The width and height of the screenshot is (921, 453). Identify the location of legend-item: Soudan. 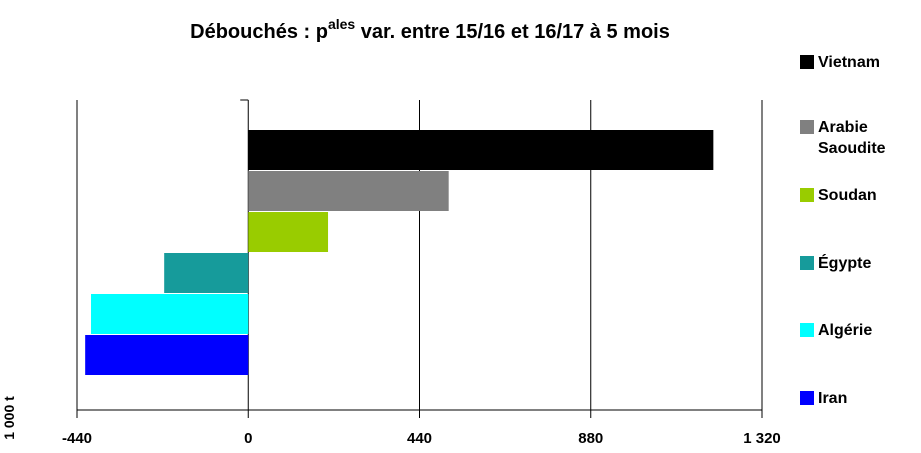
(855, 195).